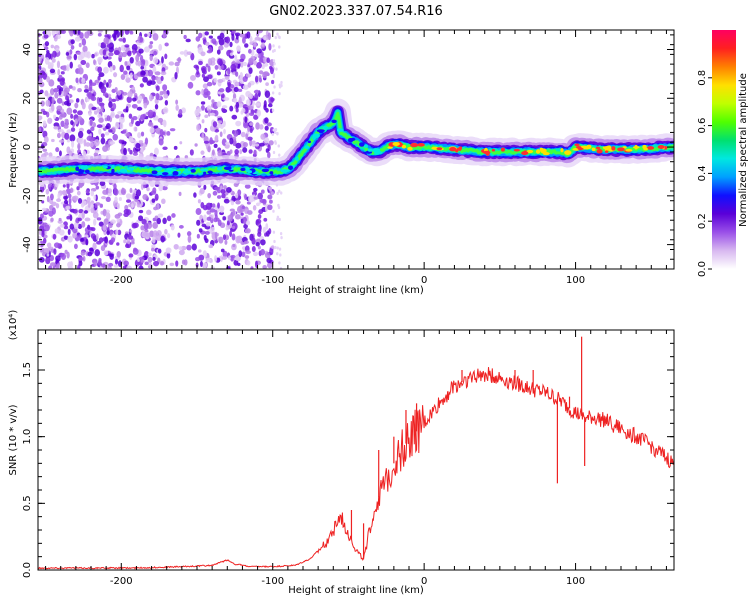 The width and height of the screenshot is (750, 600). I want to click on y-tick-label: 40, so click(27, 49).